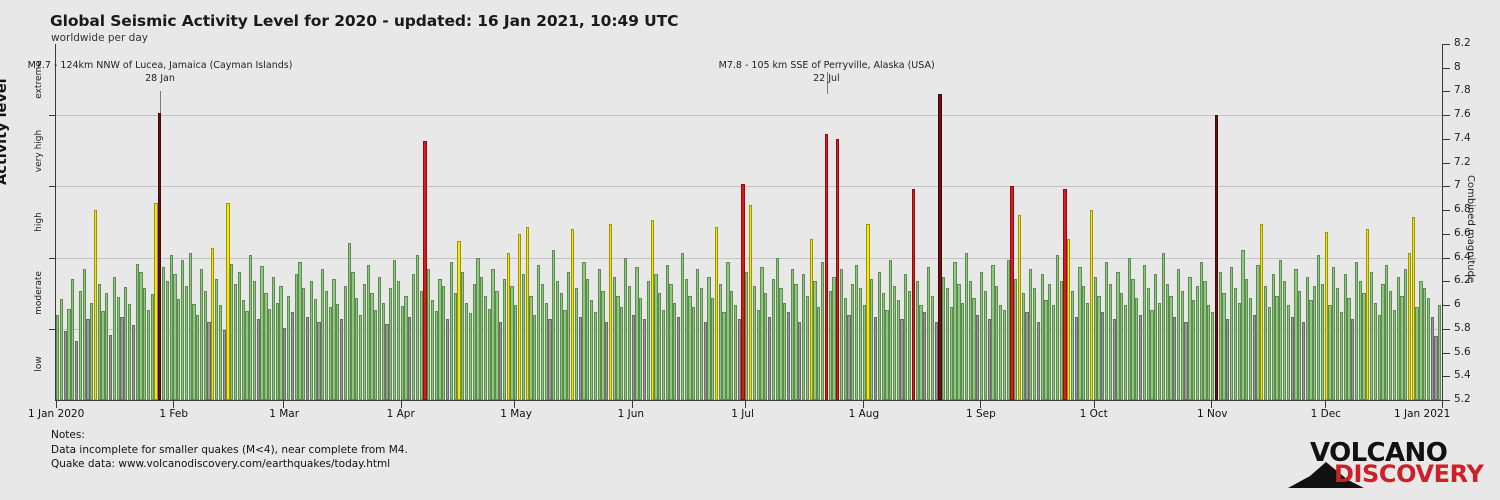 The height and width of the screenshot is (500, 1500). What do you see at coordinates (1462, 256) in the screenshot?
I see `right-axis-tick-label: 6.4` at bounding box center [1462, 256].